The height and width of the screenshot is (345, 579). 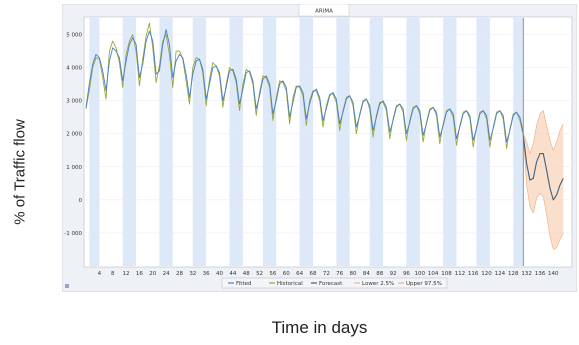 What do you see at coordinates (219, 274) in the screenshot?
I see `x-tick-label-9: 40` at bounding box center [219, 274].